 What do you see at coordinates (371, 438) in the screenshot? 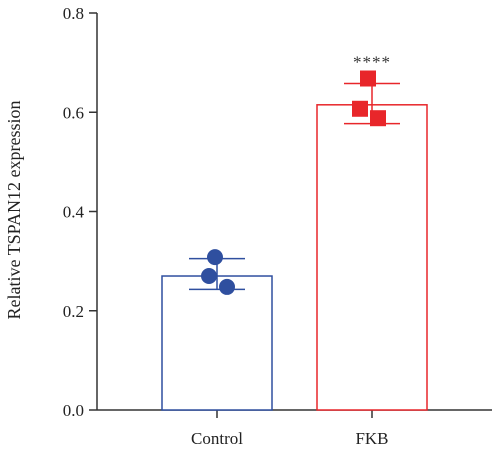
I see `x-tick-label: FKB` at bounding box center [371, 438].